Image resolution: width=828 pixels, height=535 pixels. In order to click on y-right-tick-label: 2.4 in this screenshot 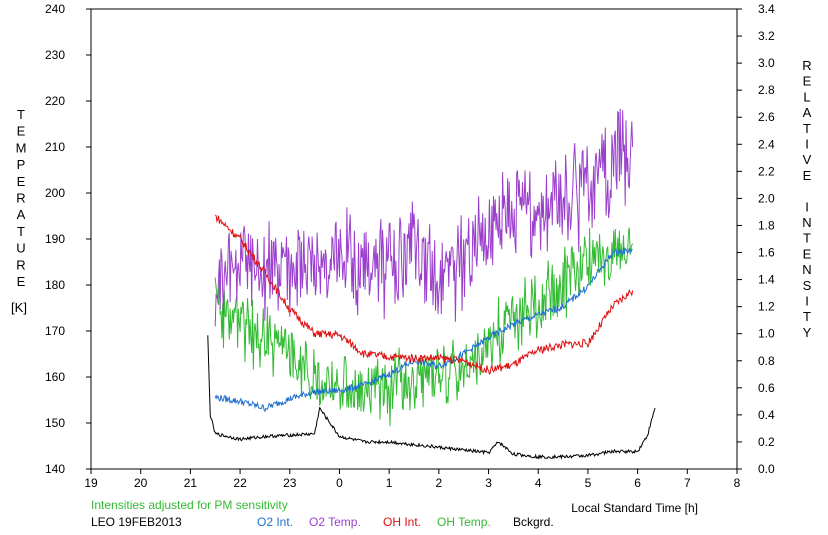, I will do `click(766, 144)`.